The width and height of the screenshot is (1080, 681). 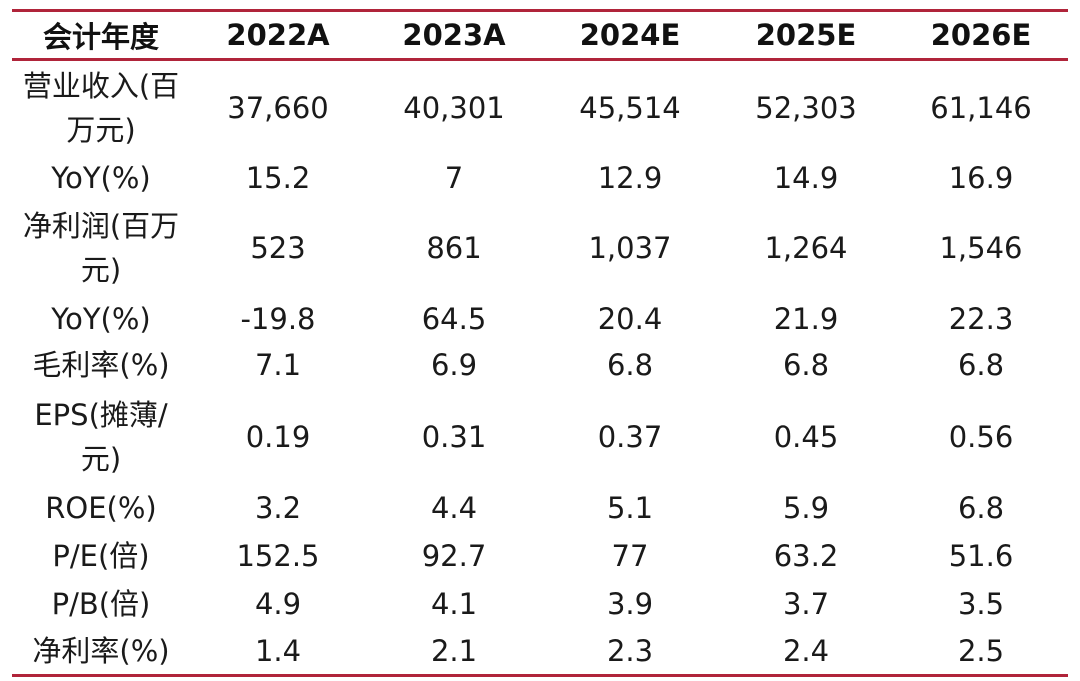 What do you see at coordinates (454, 604) in the screenshot?
I see `table-cell: 4.1` at bounding box center [454, 604].